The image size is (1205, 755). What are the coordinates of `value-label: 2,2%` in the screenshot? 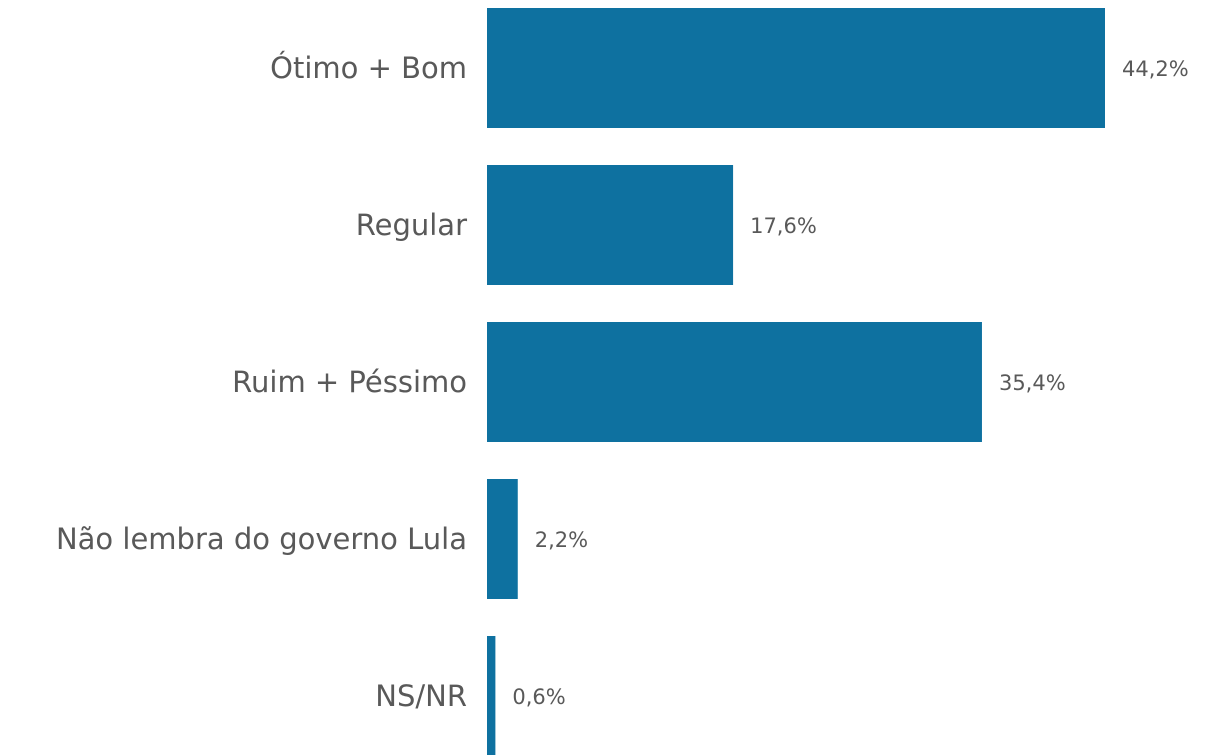 It's located at (561, 540).